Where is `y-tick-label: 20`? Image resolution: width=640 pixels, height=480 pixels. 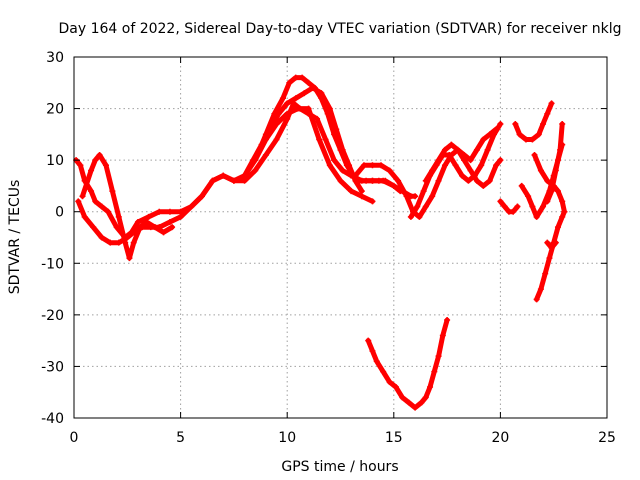 y-tick-label: 20 is located at coordinates (55, 110).